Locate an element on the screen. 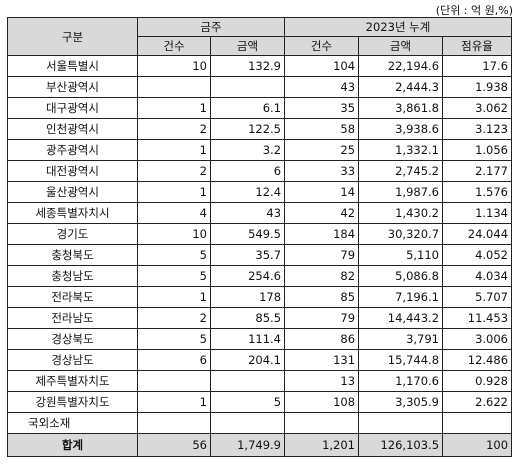 Image resolution: width=519 pixels, height=468 pixels. table-row: 강원특별자치도 1 5 108 3,305.9 2.622 is located at coordinates (260, 402).